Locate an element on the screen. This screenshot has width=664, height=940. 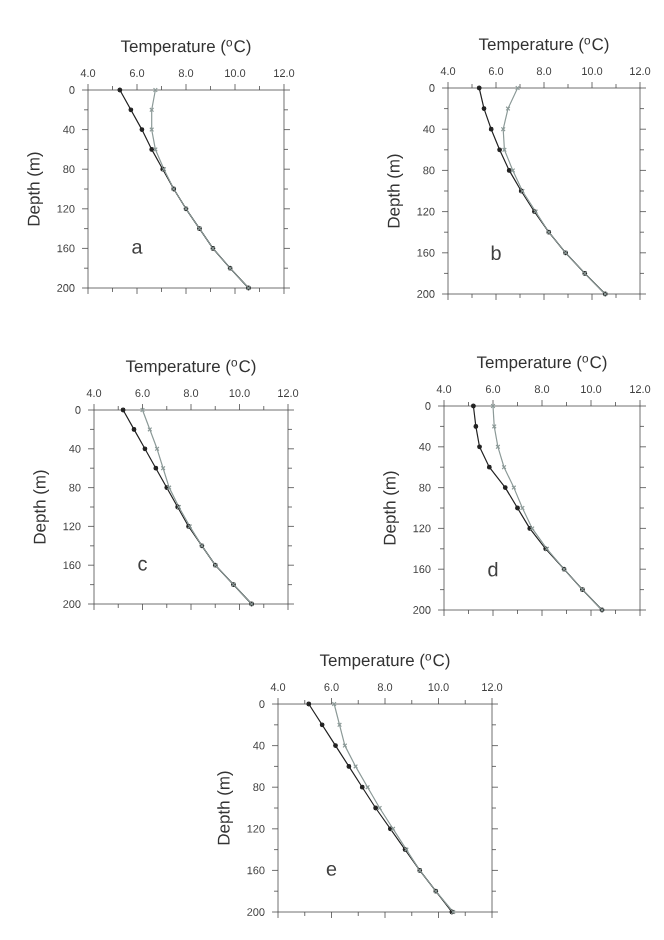
annotation: e is located at coordinates (331, 870).